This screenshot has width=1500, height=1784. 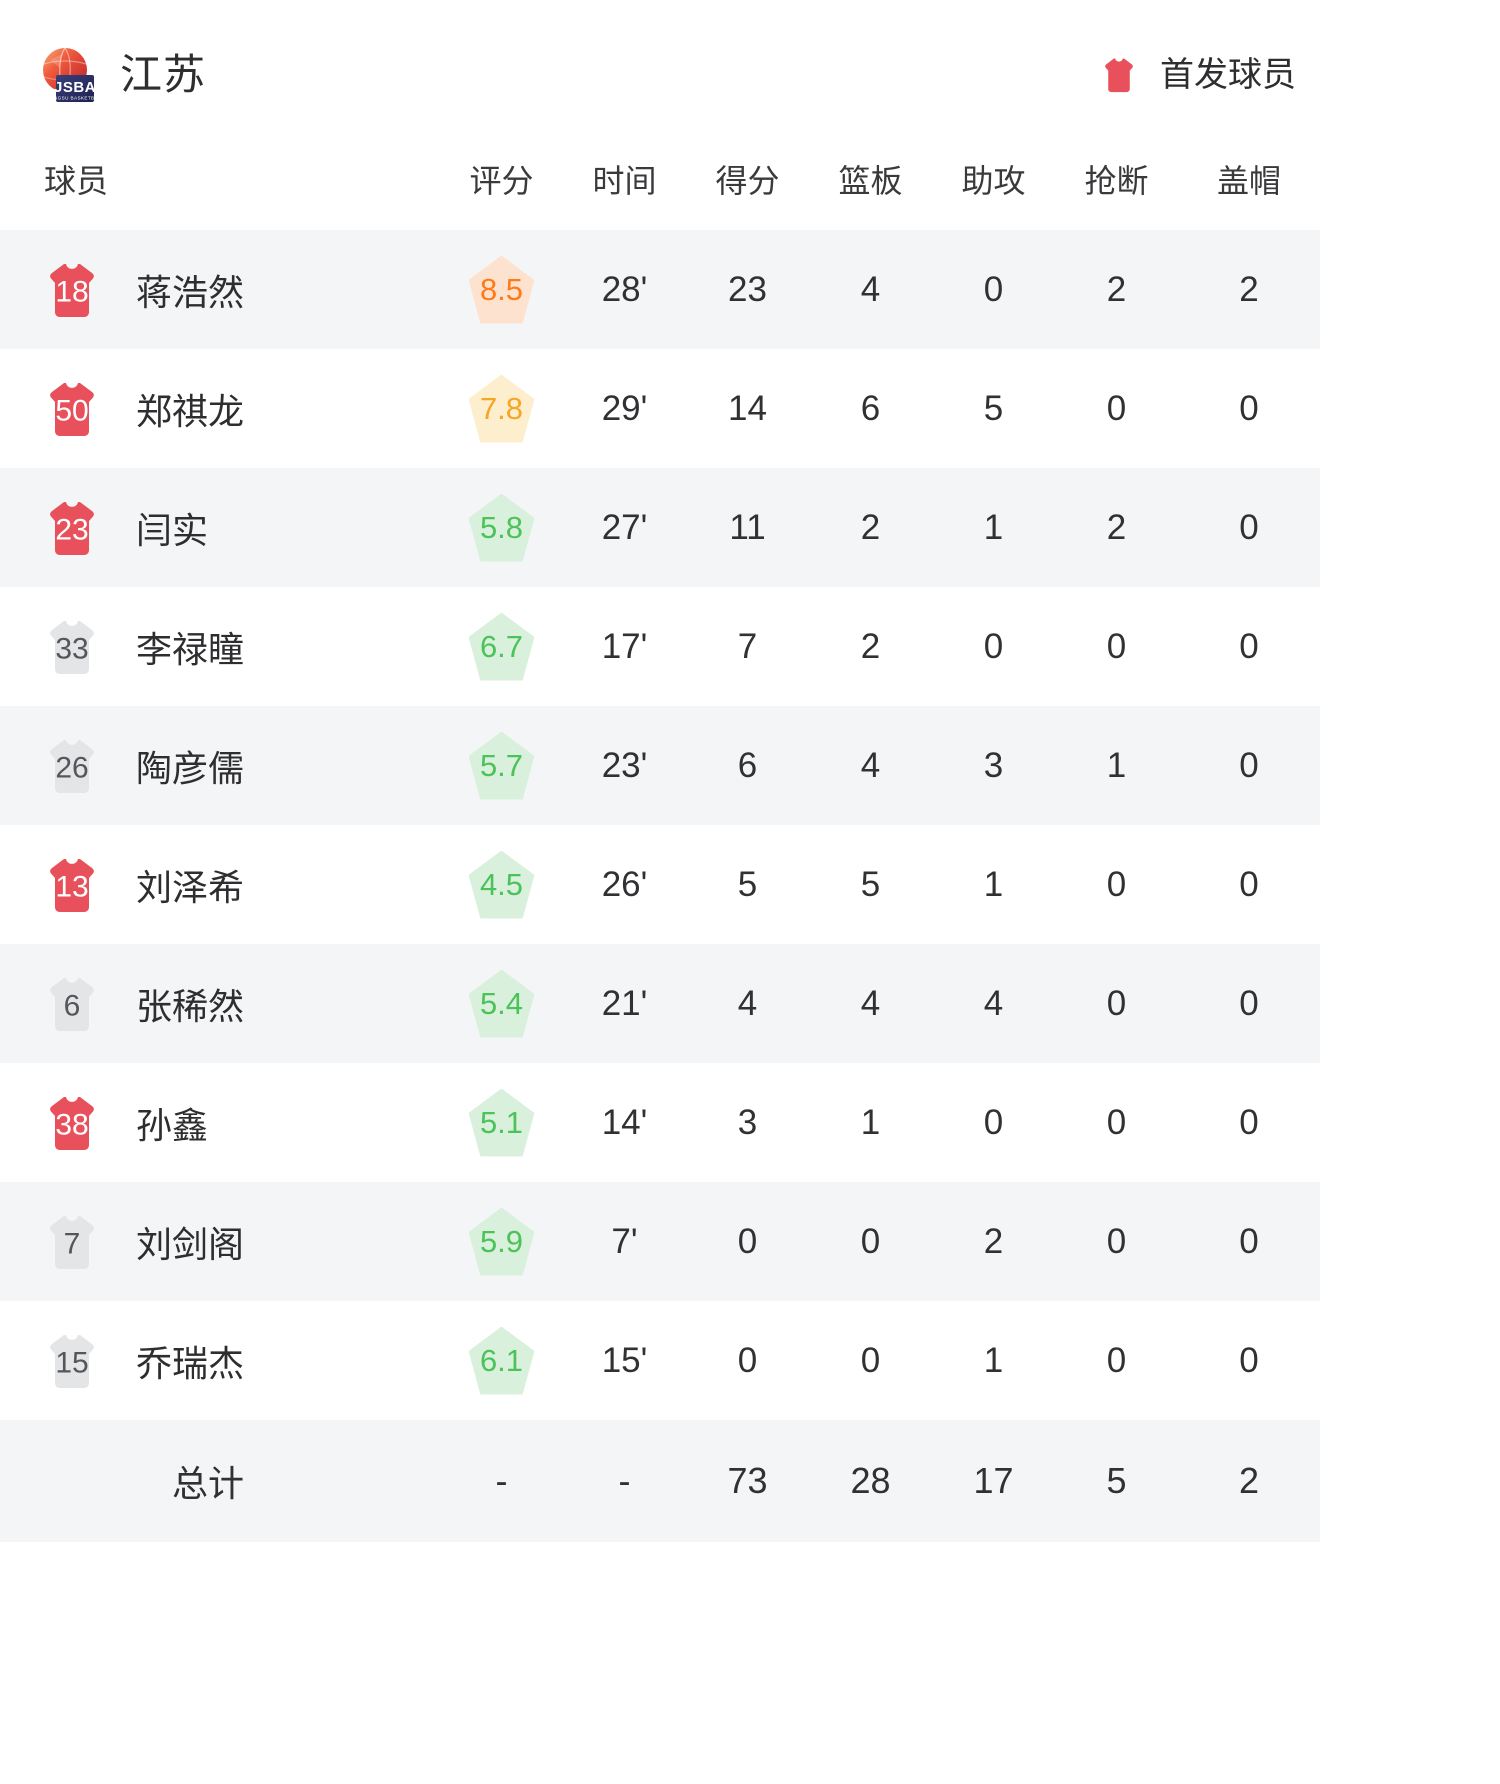 What do you see at coordinates (747, 181) in the screenshot?
I see `column-header-points: 得分` at bounding box center [747, 181].